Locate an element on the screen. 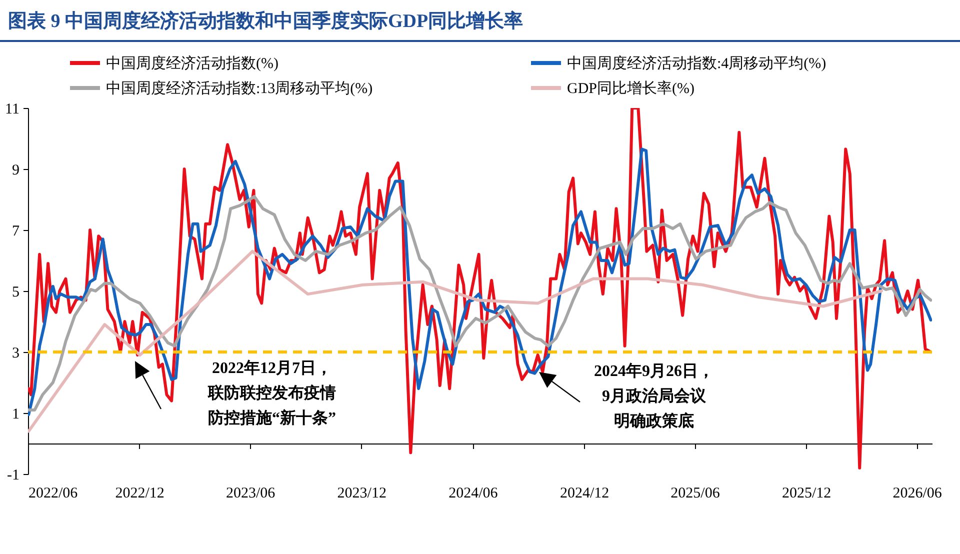  chart-title: 图表 9 中国周度经济活动指数和中国季度实际GDP同比增长率 is located at coordinates (480, 21).